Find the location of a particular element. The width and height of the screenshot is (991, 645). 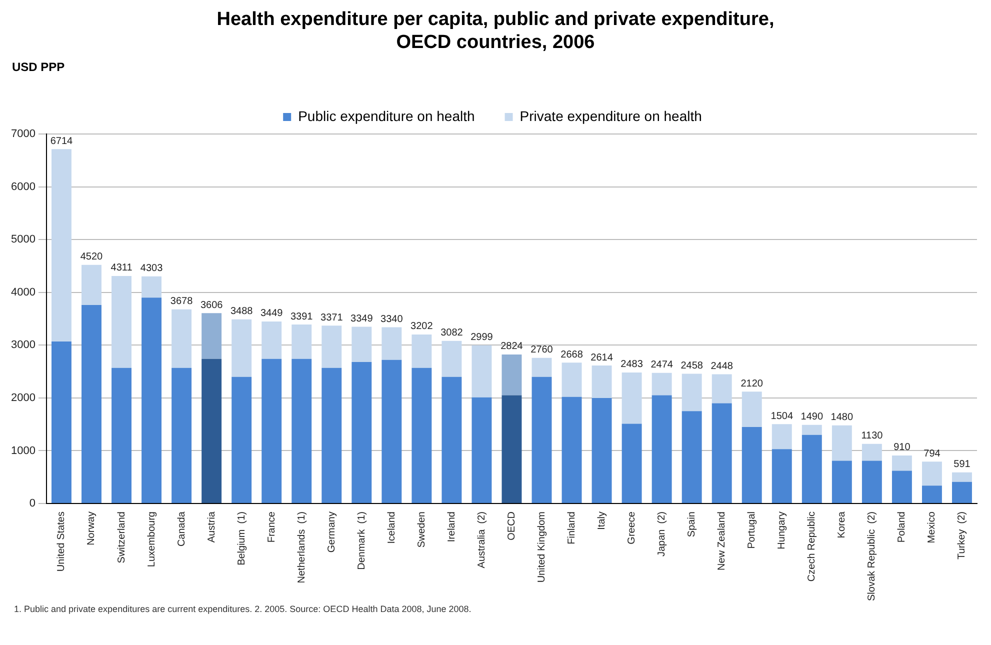

total-label: 1504 is located at coordinates (782, 416).